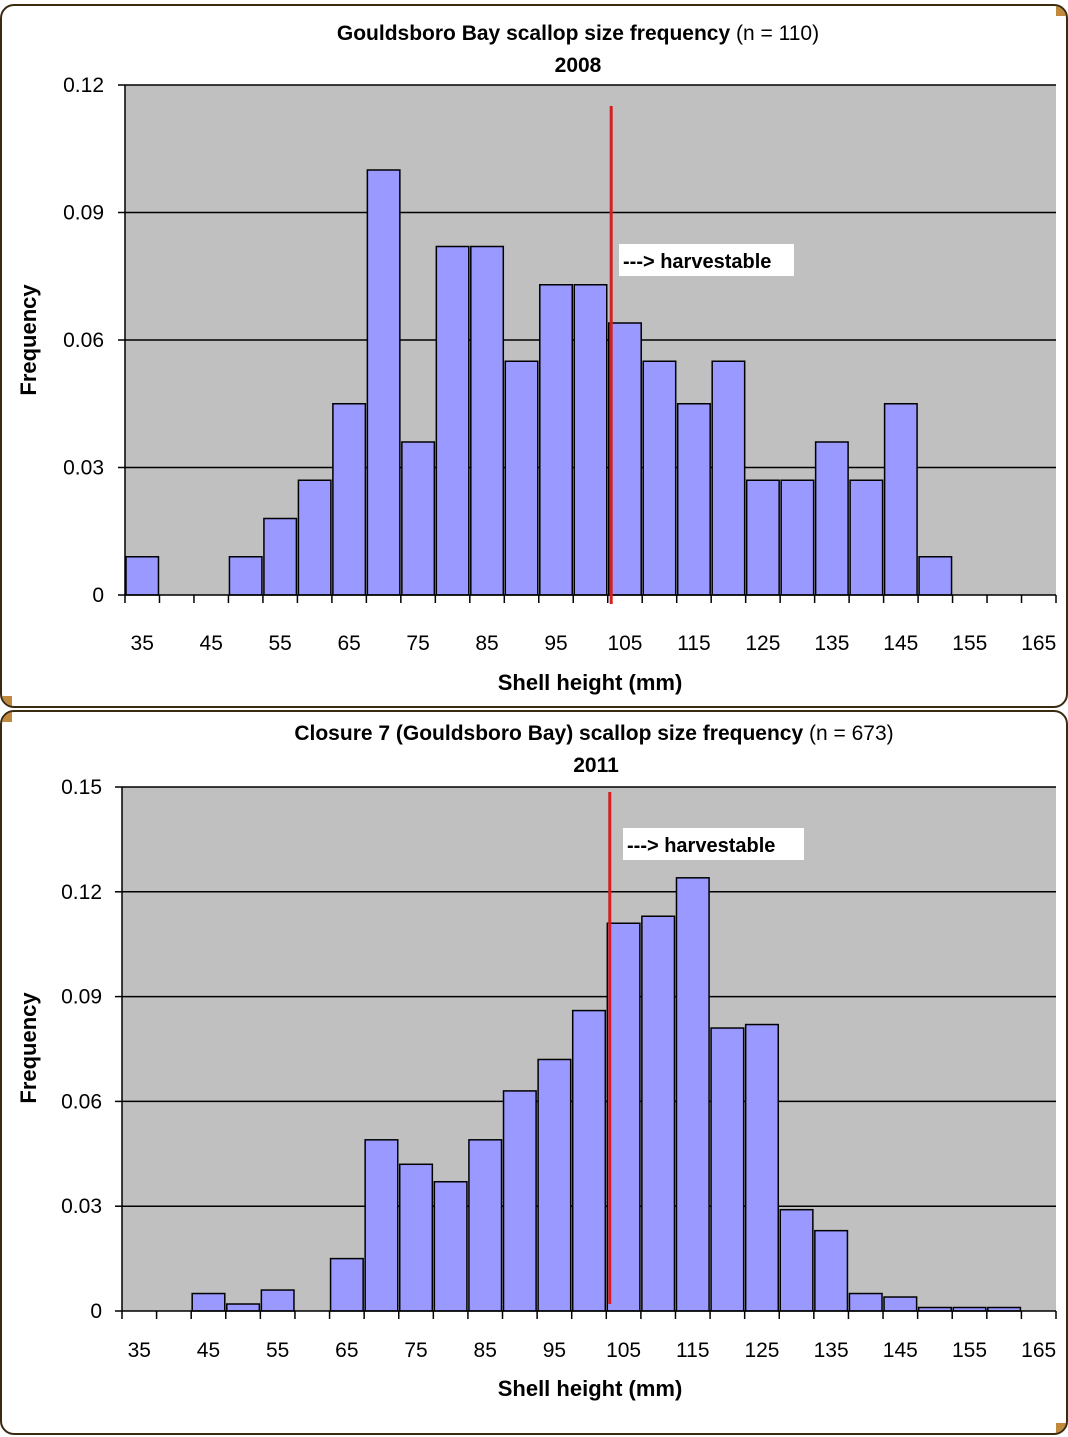 The image size is (1068, 1437). I want to click on y-tick-label: 0.15, so click(81, 787).